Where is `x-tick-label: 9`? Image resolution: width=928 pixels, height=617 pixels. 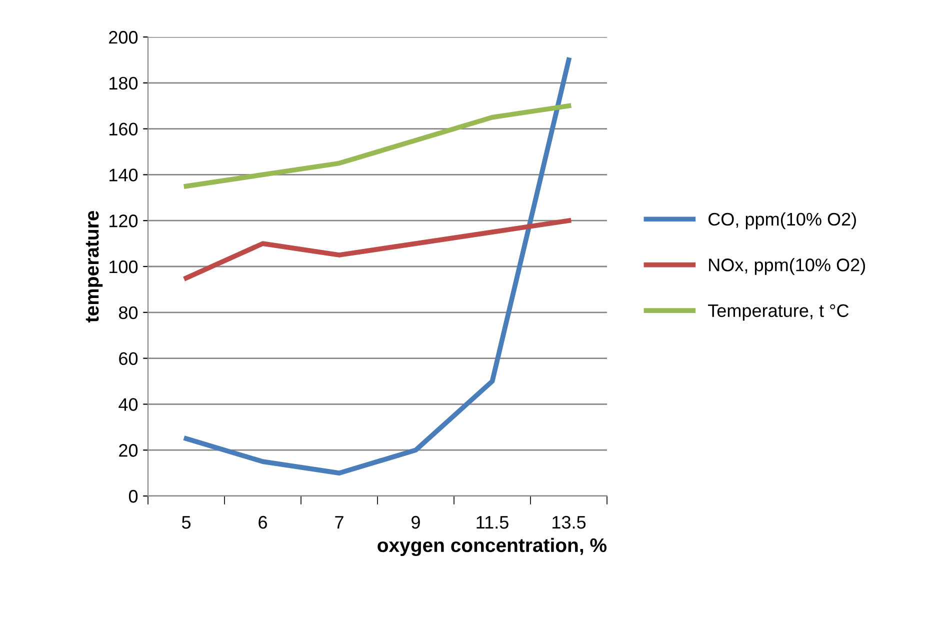
x-tick-label: 9 is located at coordinates (416, 522).